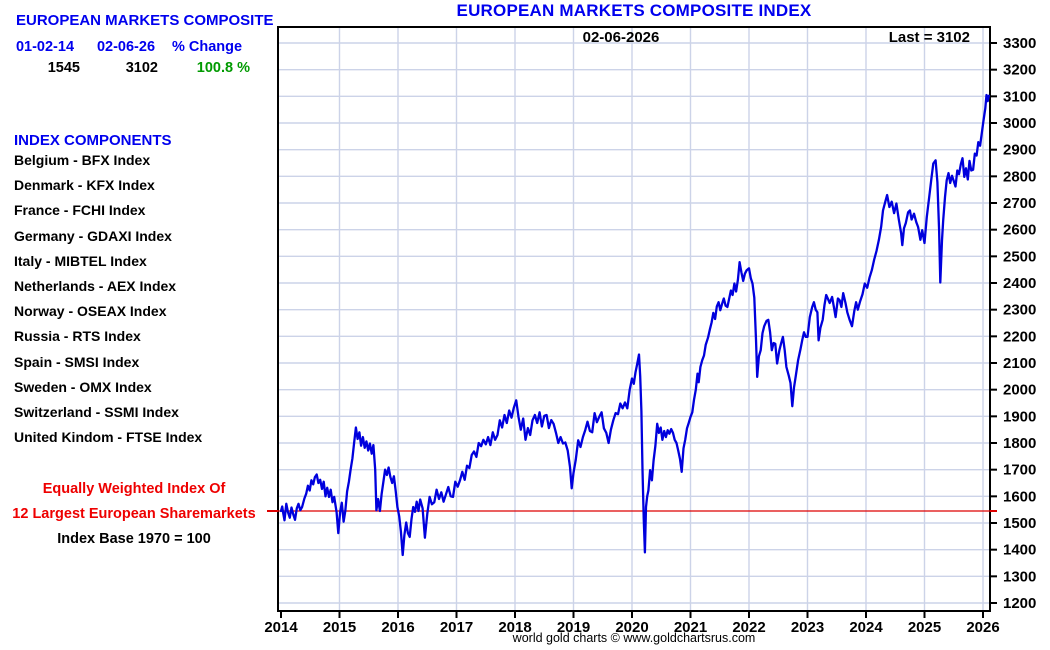  Describe the element at coordinates (45, 47) in the screenshot. I see `start-date-label: 01-02-14` at that location.